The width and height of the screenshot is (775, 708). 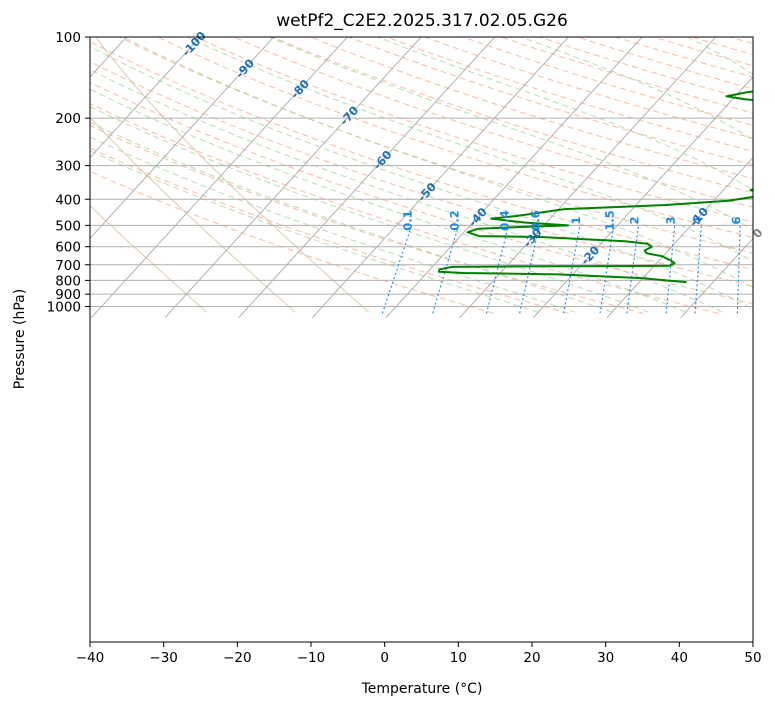 I want to click on mixing-ratio-label: 1, so click(x=576, y=220).